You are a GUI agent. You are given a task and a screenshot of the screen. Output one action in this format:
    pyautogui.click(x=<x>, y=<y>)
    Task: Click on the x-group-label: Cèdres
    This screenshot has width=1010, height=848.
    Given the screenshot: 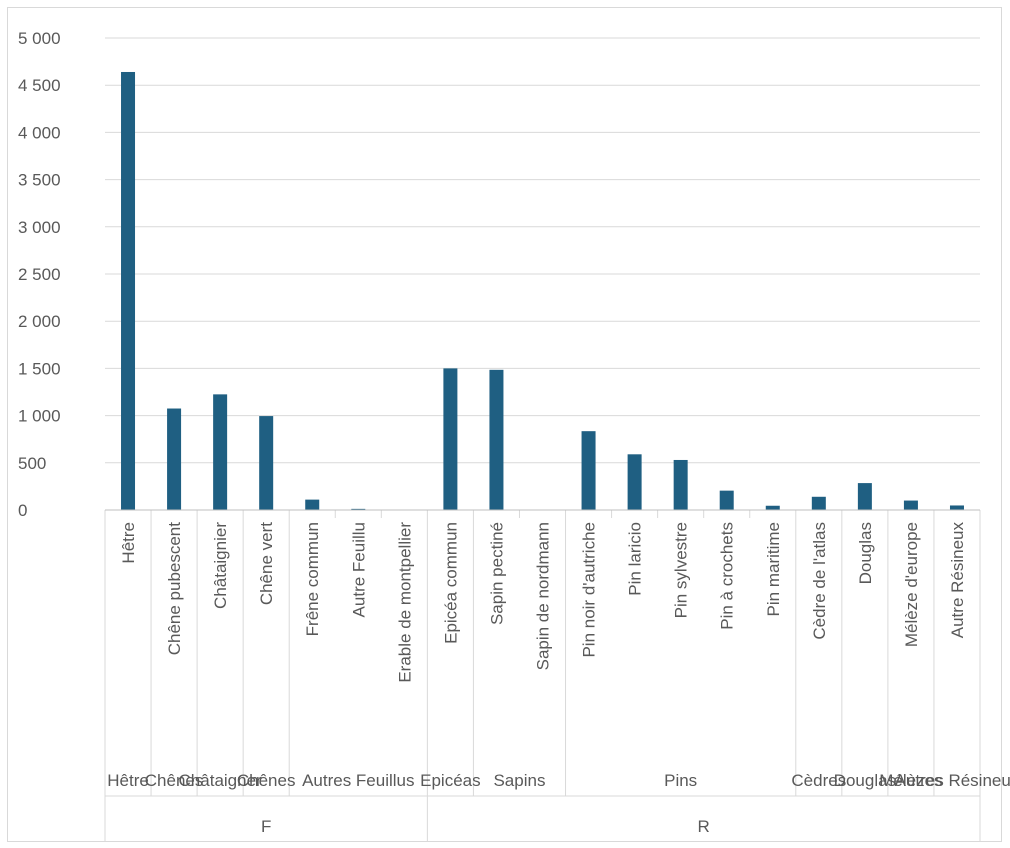 What is the action you would take?
    pyautogui.click(x=818, y=780)
    